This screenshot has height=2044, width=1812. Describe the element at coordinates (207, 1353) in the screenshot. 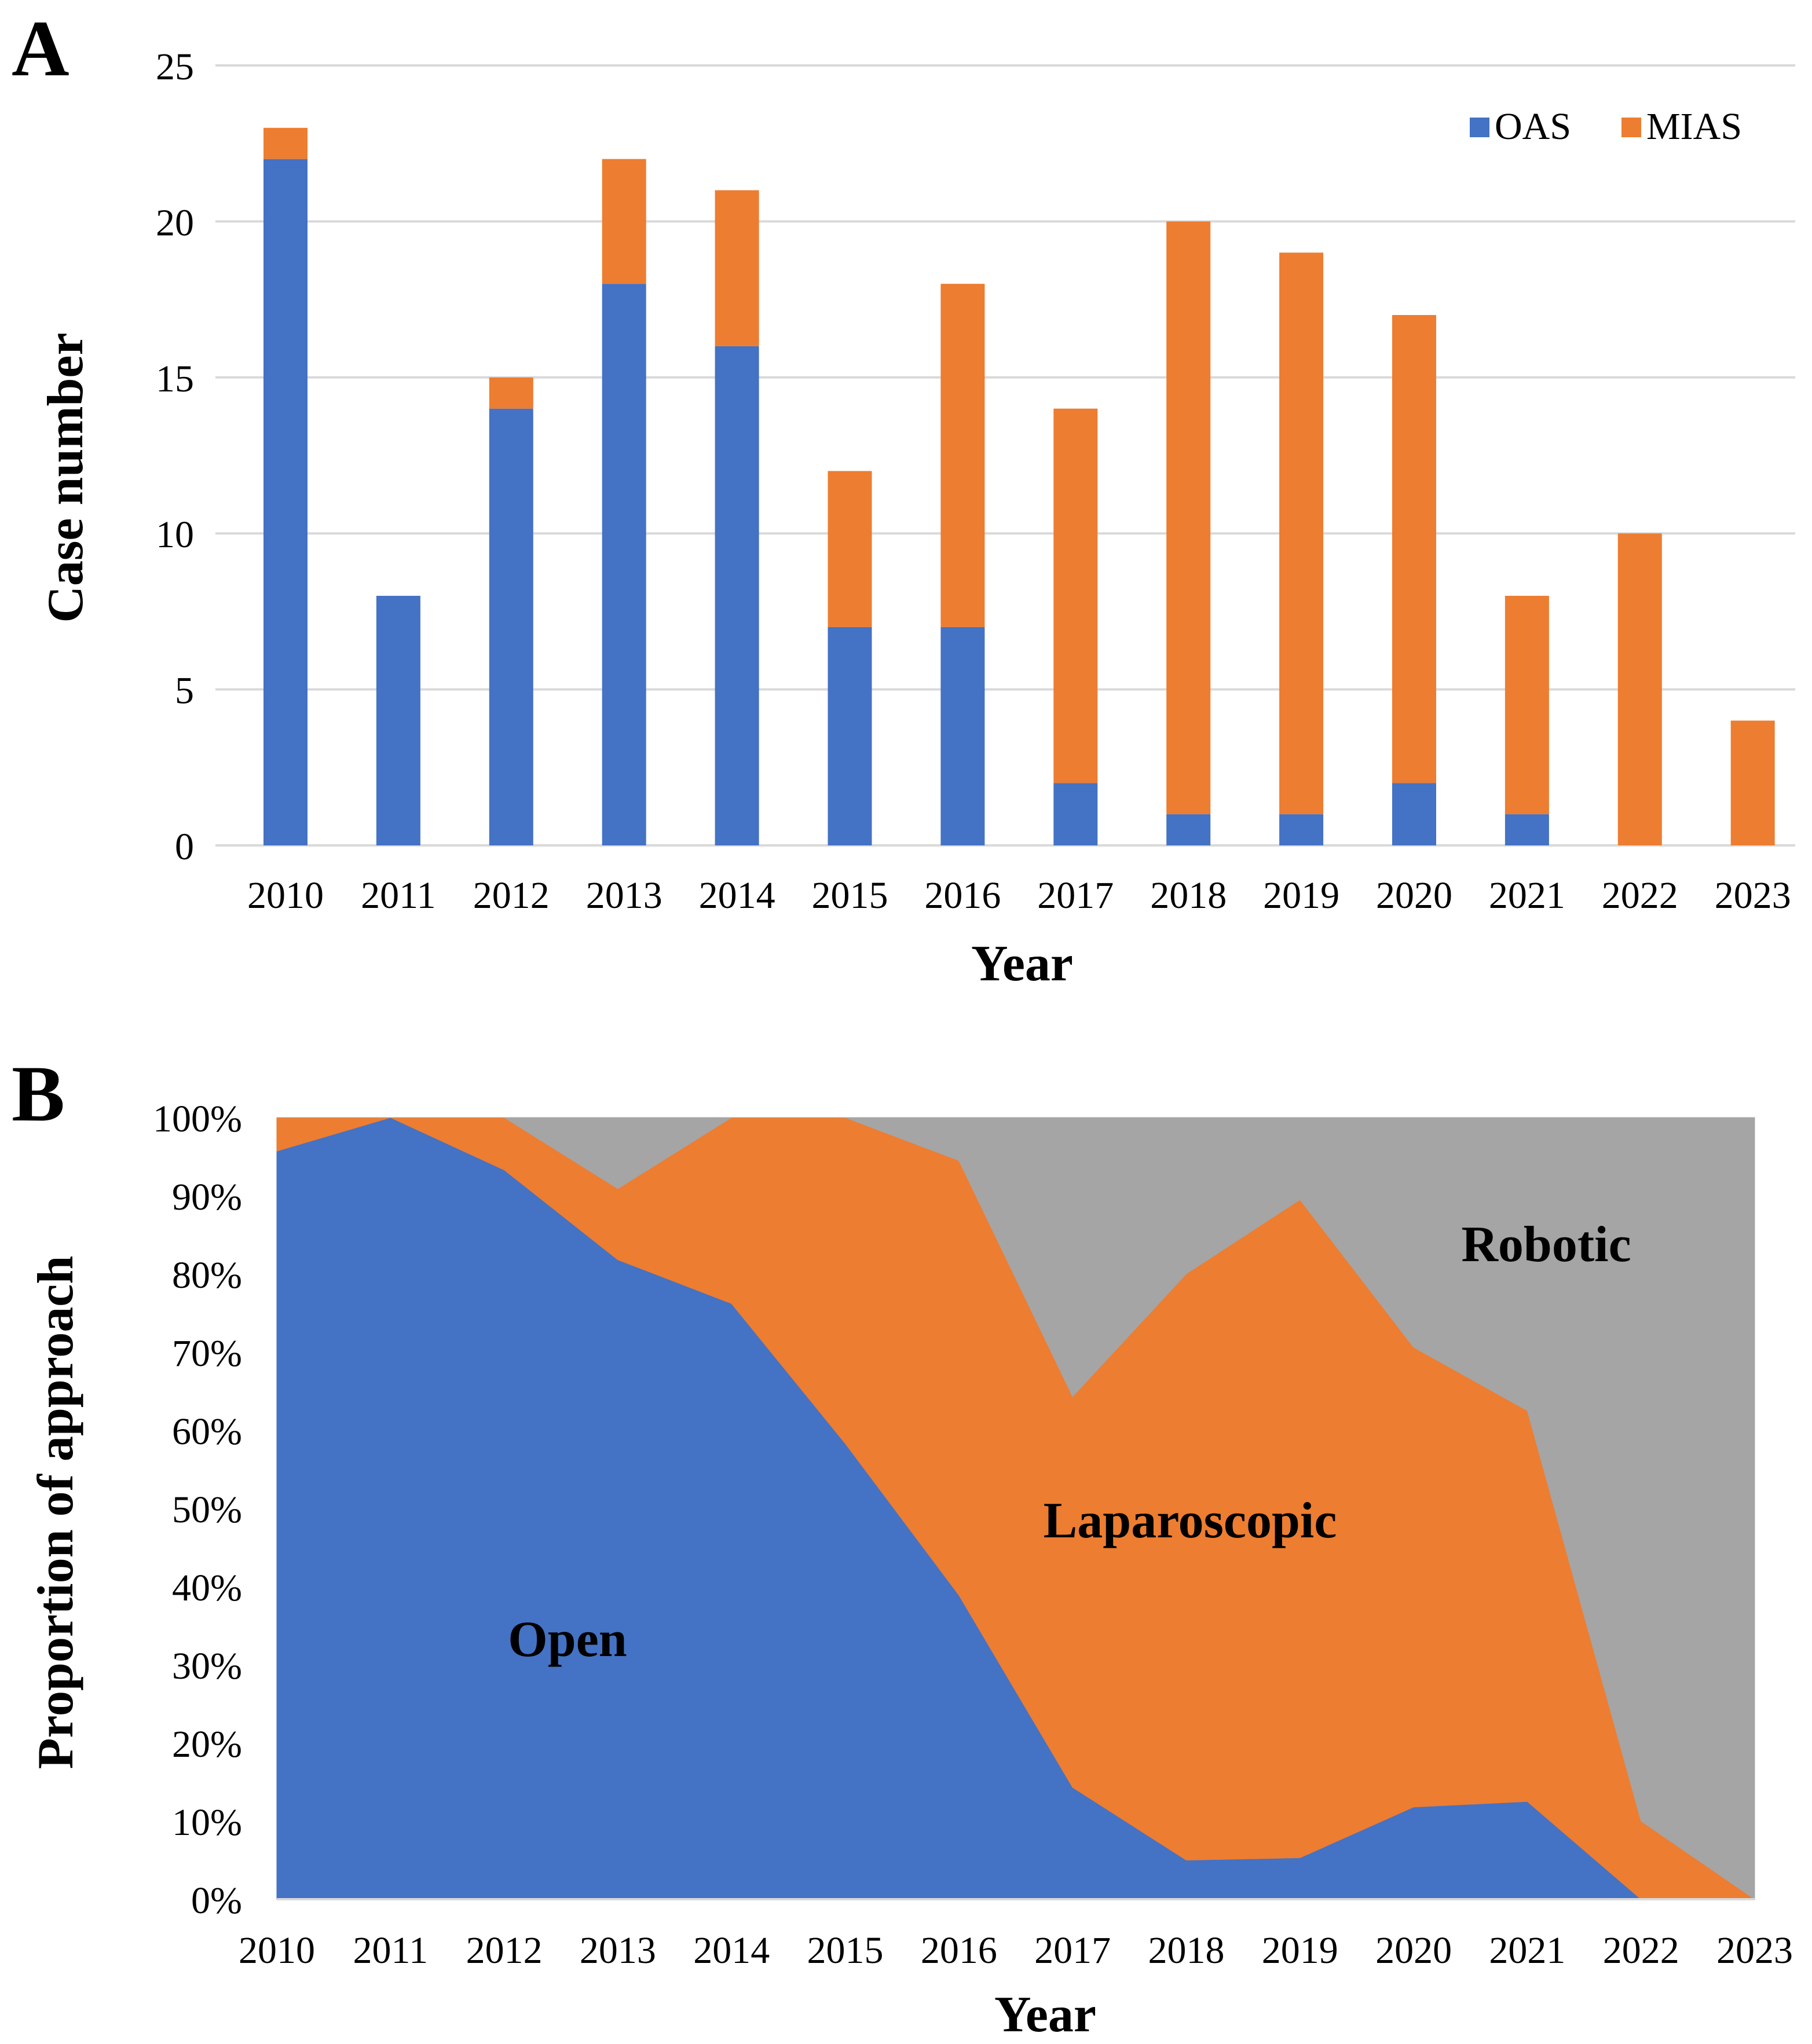

I see `y-tick-label: 70%` at that location.